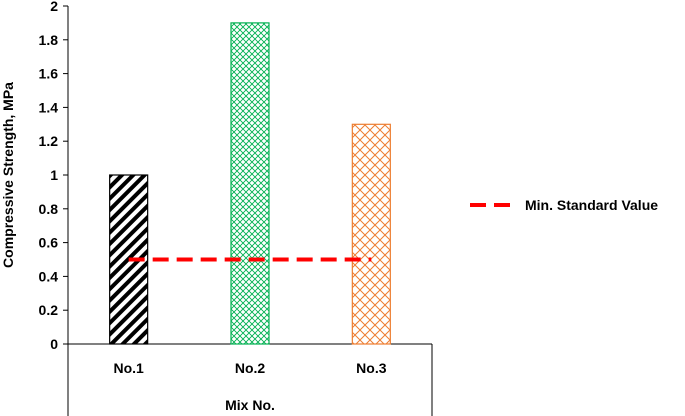 This screenshot has width=685, height=416. I want to click on legend: Min. Standard Value, so click(564, 205).